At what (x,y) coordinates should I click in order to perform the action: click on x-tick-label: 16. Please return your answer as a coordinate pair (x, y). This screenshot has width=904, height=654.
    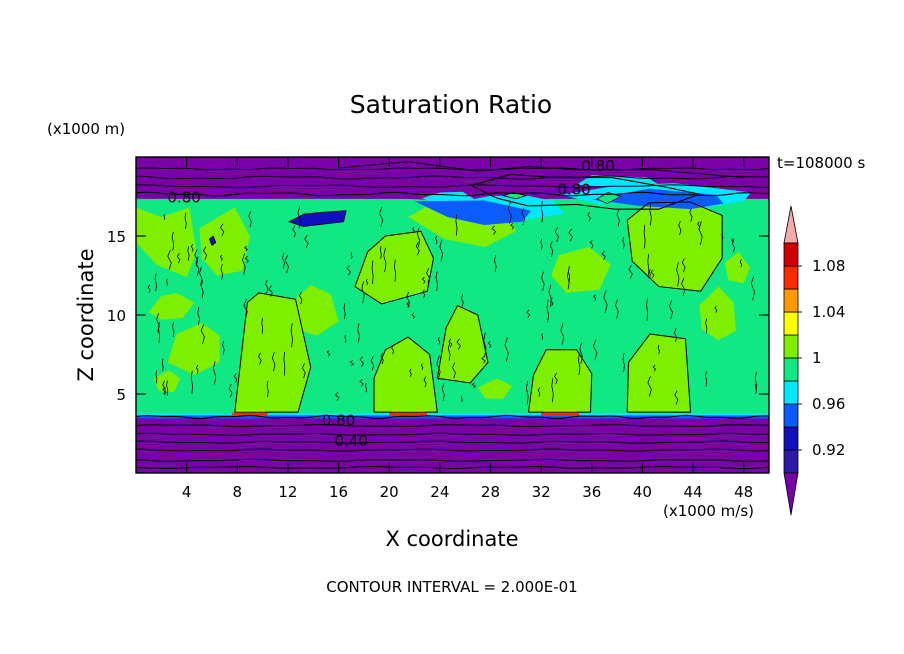
    Looking at the image, I should click on (338, 492).